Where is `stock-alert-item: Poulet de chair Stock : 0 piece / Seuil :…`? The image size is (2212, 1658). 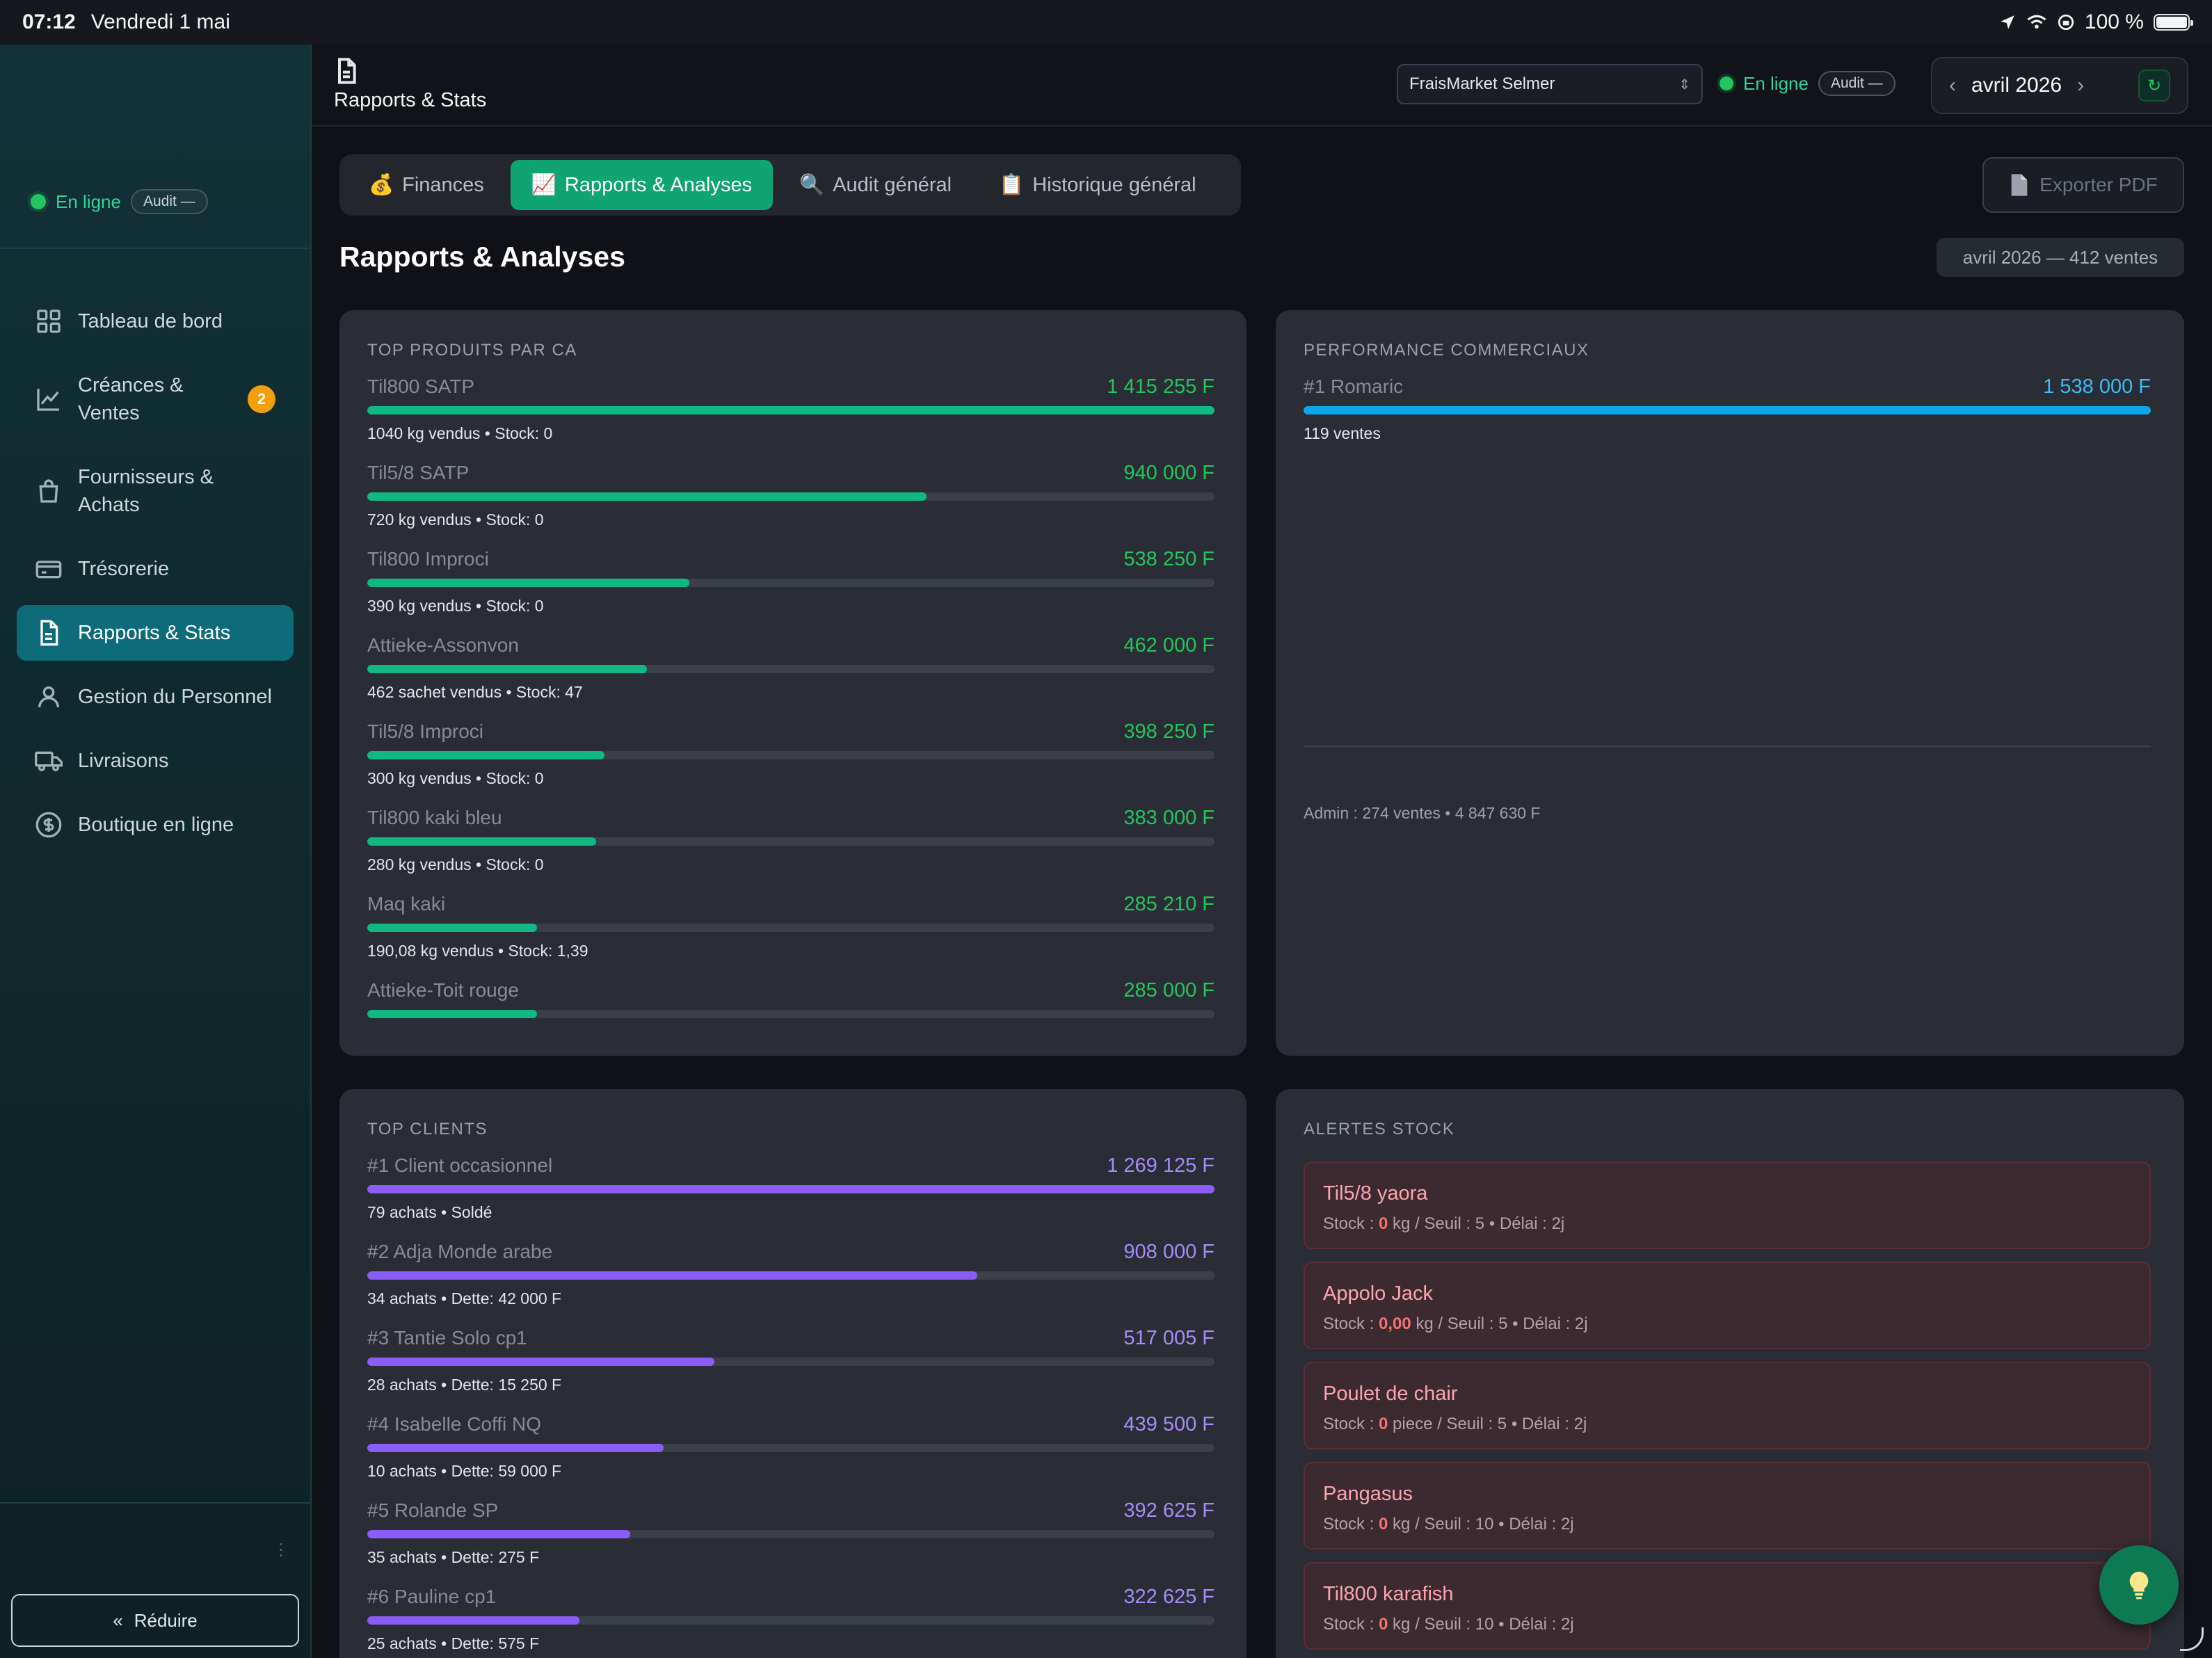 stock-alert-item: Poulet de chair Stock : 0 piece / Seuil :… is located at coordinates (1727, 1405).